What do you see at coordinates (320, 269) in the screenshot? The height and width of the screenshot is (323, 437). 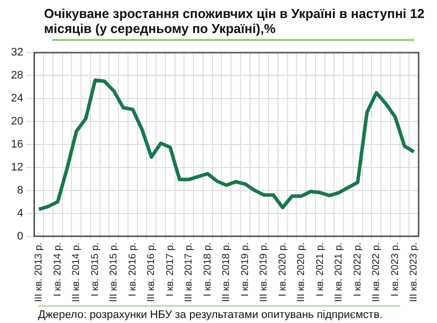 I see `x-tick-label: I кв. 2021 р.` at bounding box center [320, 269].